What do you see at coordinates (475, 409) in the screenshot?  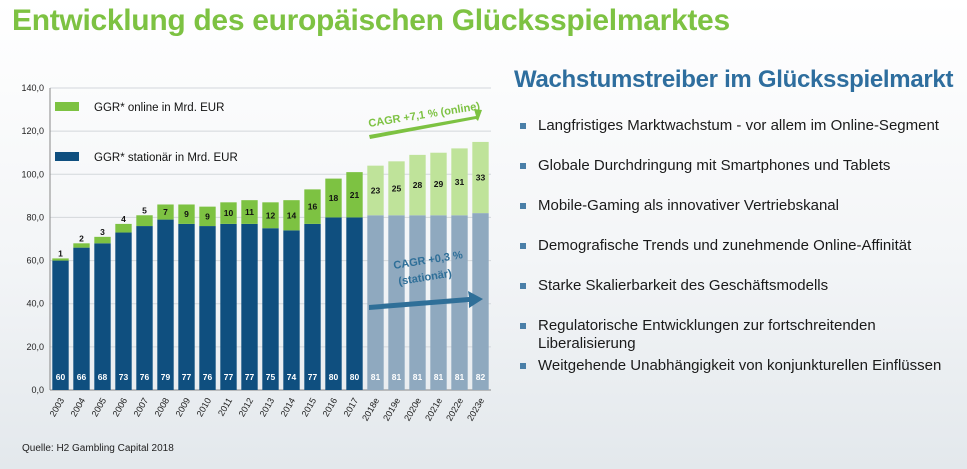 I see `x-tick-label: 2023e` at bounding box center [475, 409].